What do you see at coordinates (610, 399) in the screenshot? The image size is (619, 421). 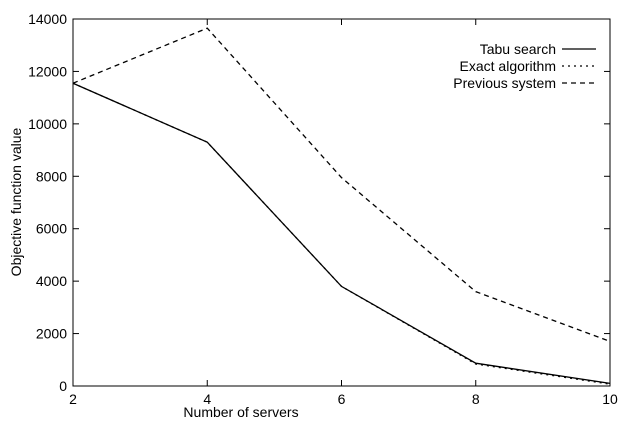 I see `x-tick-label: 10` at bounding box center [610, 399].